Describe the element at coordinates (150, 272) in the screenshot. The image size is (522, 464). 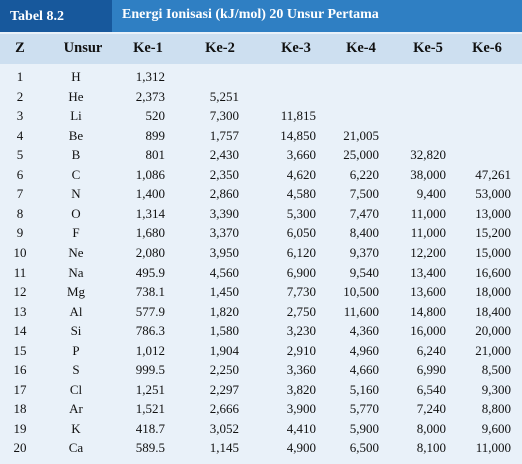
I see `ionization-energy: 495.9` at that location.